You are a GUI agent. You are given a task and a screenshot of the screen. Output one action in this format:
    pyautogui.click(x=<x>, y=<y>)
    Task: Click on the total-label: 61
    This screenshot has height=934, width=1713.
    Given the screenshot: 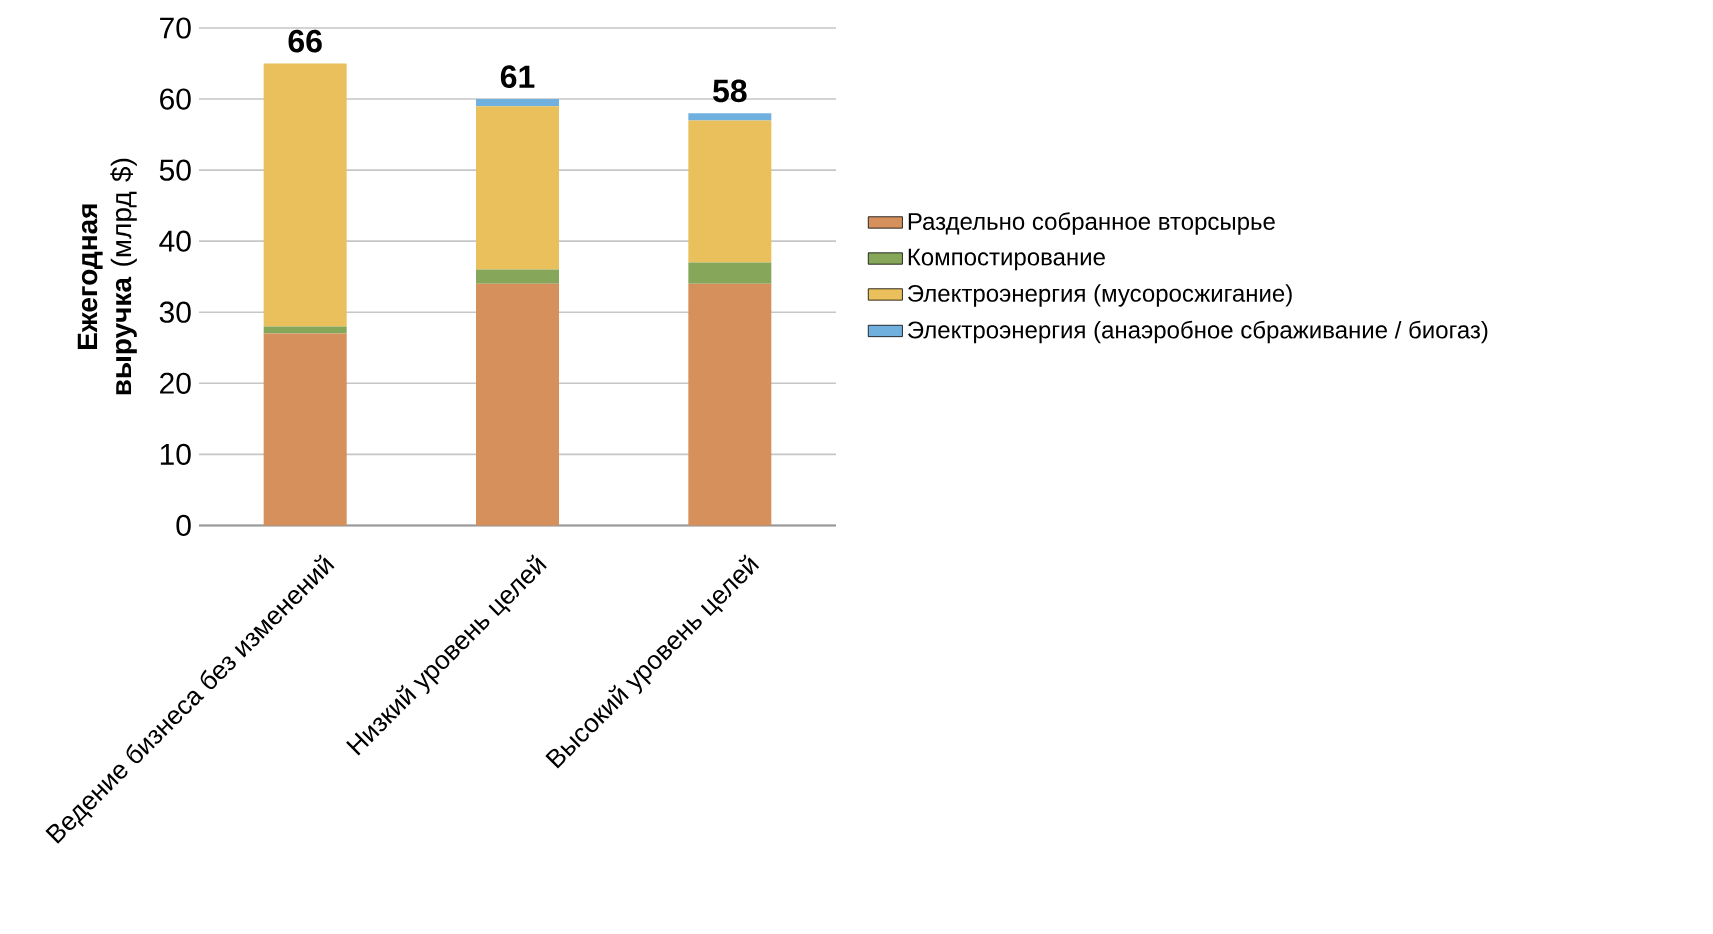 What is the action you would take?
    pyautogui.click(x=517, y=76)
    